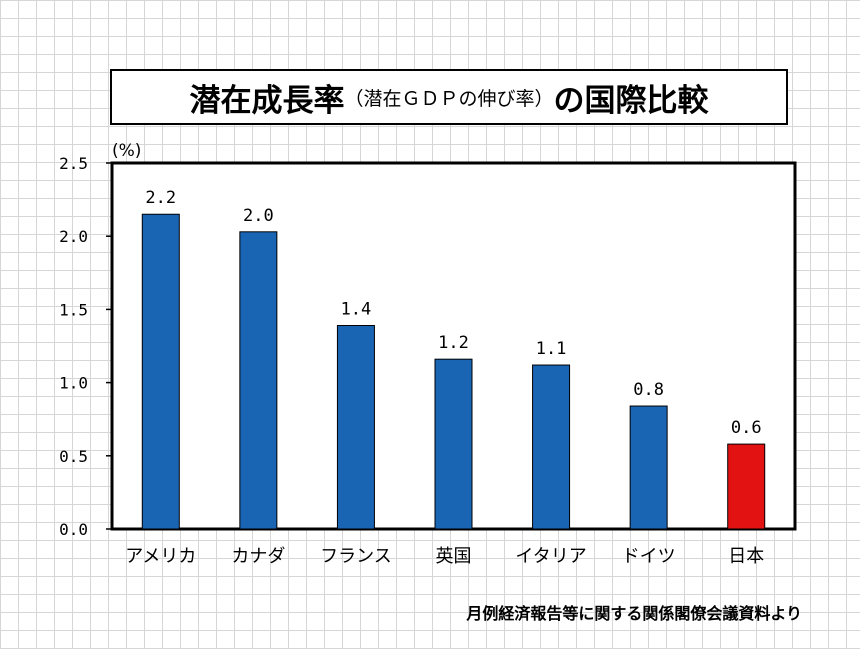 This screenshot has width=860, height=649. I want to click on data-label: 1.4, so click(356, 310).